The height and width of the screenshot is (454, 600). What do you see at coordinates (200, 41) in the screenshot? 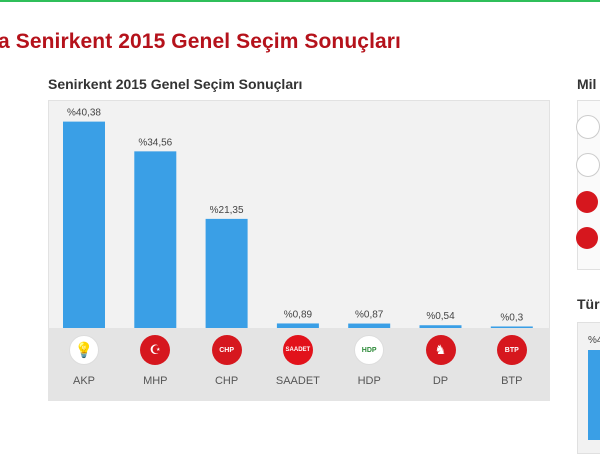
I see `page-title: a Senirkent 2015 Genel Seçim Sonuçları` at bounding box center [200, 41].